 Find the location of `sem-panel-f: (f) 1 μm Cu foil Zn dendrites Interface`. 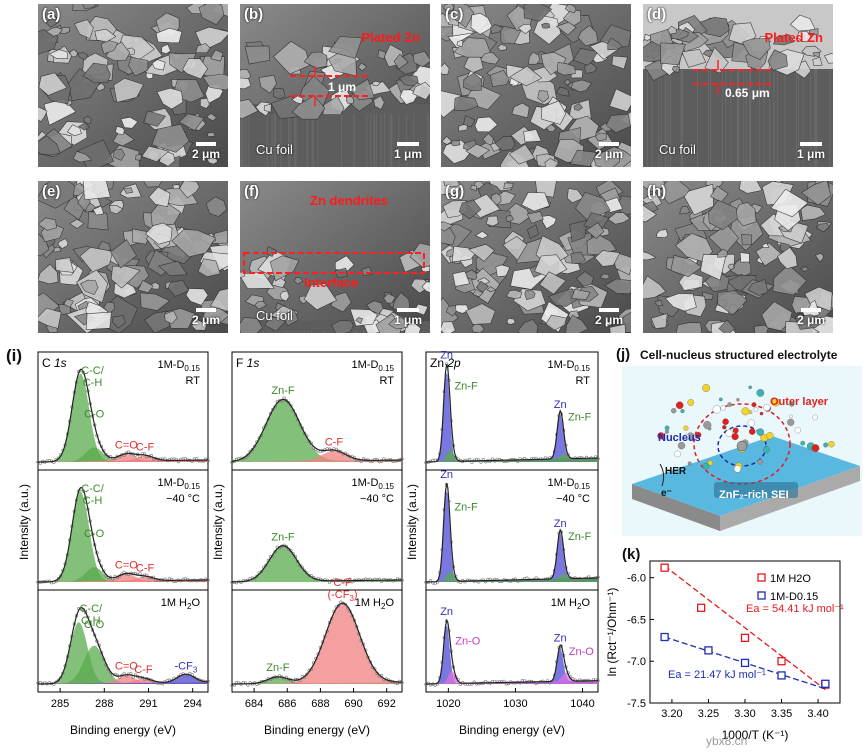

sem-panel-f: (f) 1 μm Cu foil Zn dendrites Interface is located at coordinates (335, 257).